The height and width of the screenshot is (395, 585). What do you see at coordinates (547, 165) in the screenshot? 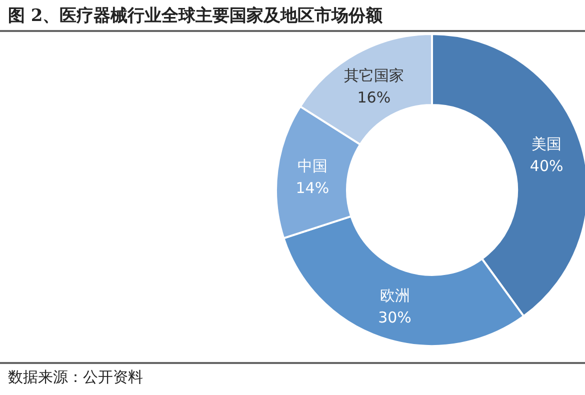
I see `data-label: 40%` at bounding box center [547, 165].